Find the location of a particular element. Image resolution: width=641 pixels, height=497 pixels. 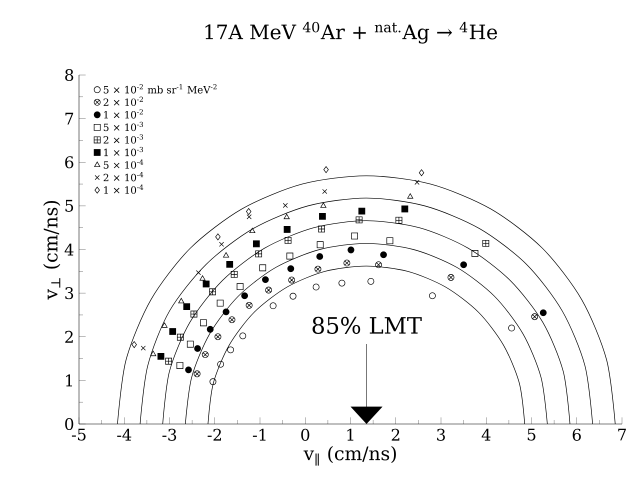

y-axis-title: v$_{⊥}$ (cm/ns) is located at coordinates (51, 250).